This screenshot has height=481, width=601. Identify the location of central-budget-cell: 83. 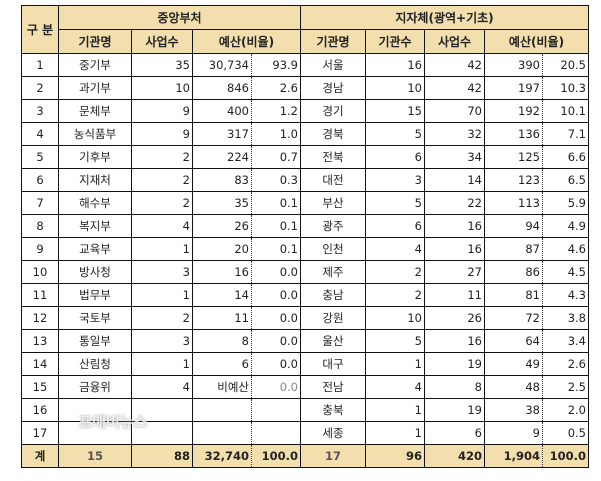
(222, 180).